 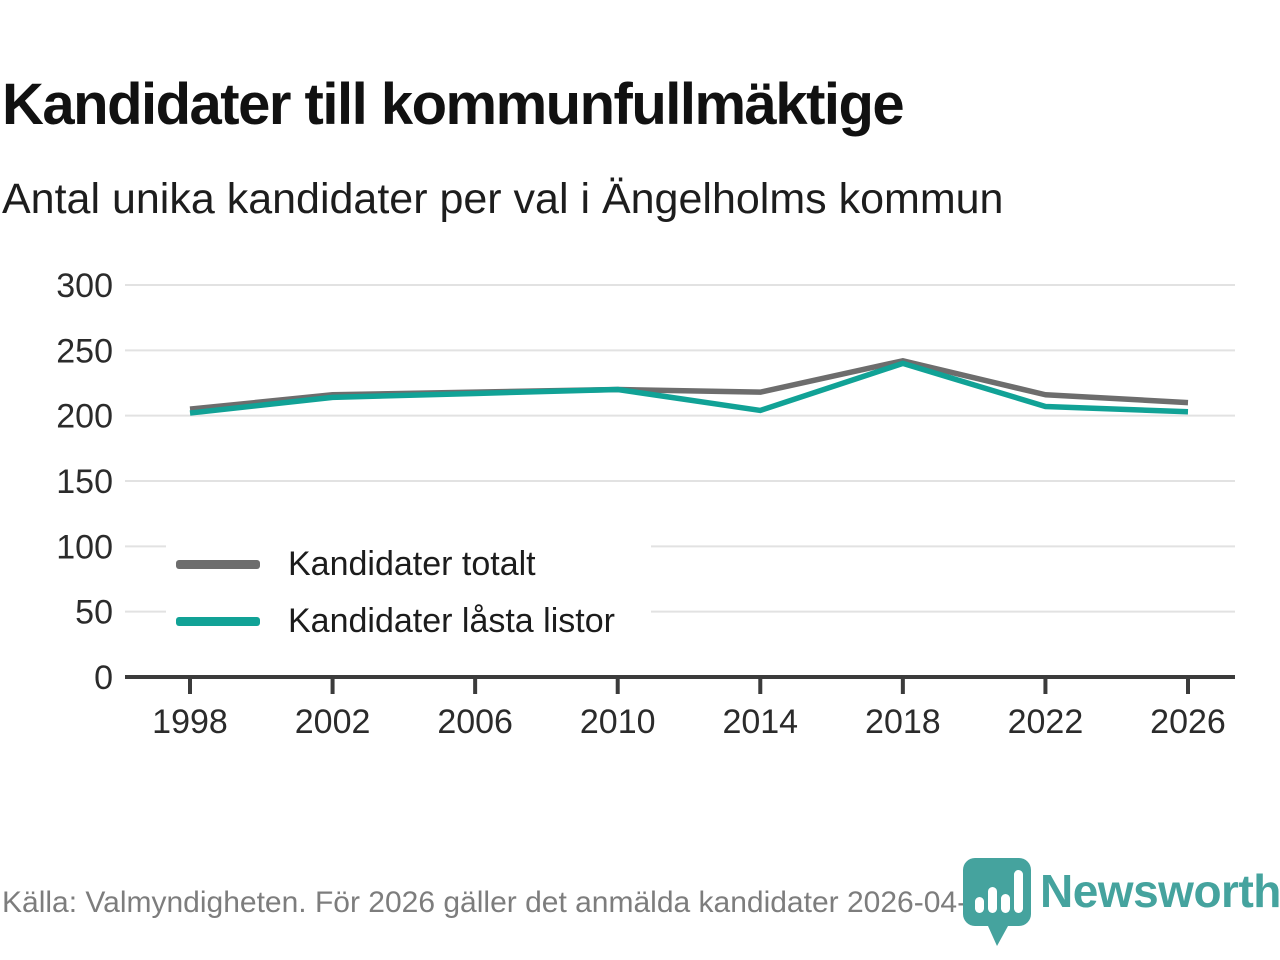 I want to click on y-axis-label: 200, so click(x=84, y=417).